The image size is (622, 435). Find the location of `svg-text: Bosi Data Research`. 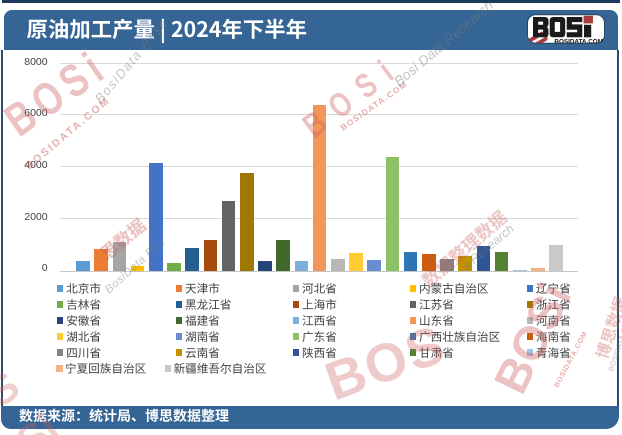

svg-text: Bosi Data Research is located at coordinates (444, 44).